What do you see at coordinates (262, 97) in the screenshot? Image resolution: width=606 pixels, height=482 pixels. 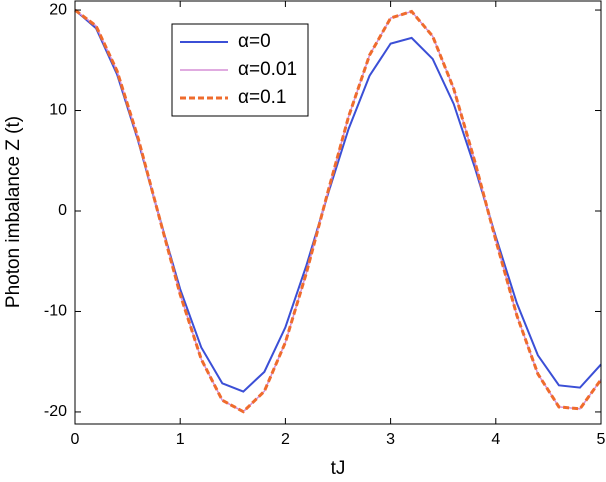 I see `legend-label: α=0.1` at bounding box center [262, 97].